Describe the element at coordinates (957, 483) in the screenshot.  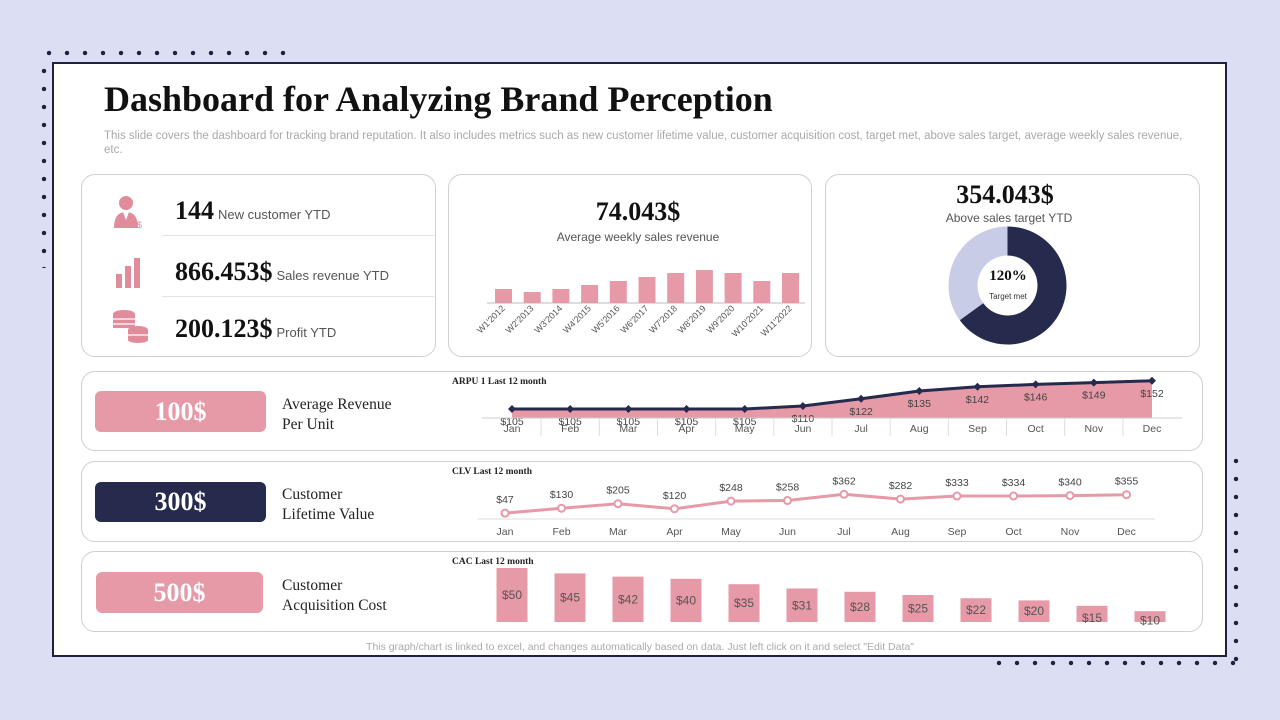
I see `clv-data-label: $333` at that location.